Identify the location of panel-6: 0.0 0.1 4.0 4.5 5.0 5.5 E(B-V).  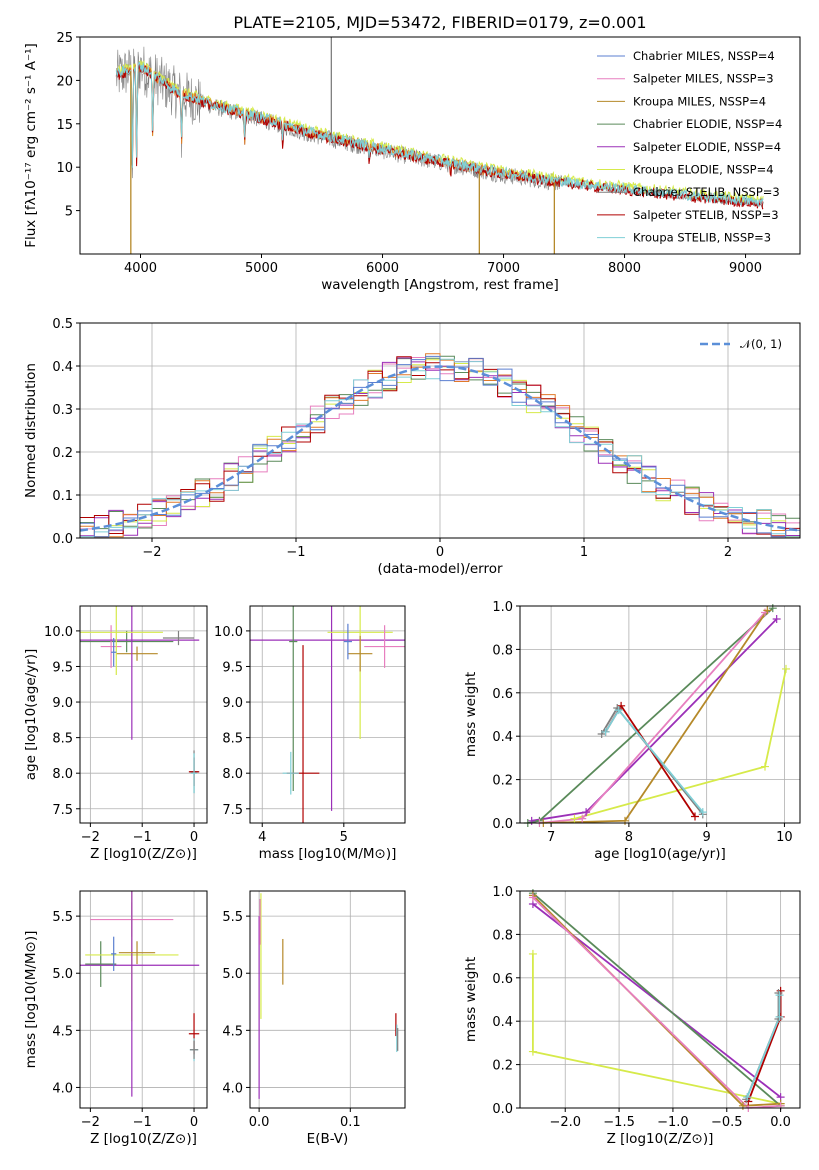
(314, 1018).